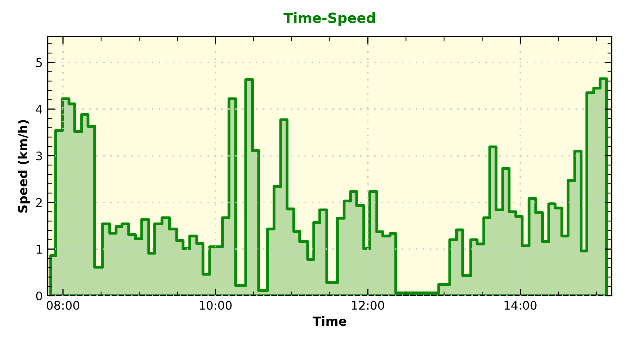 The width and height of the screenshot is (640, 350). I want to click on y-tick-label: 4, so click(39, 109).